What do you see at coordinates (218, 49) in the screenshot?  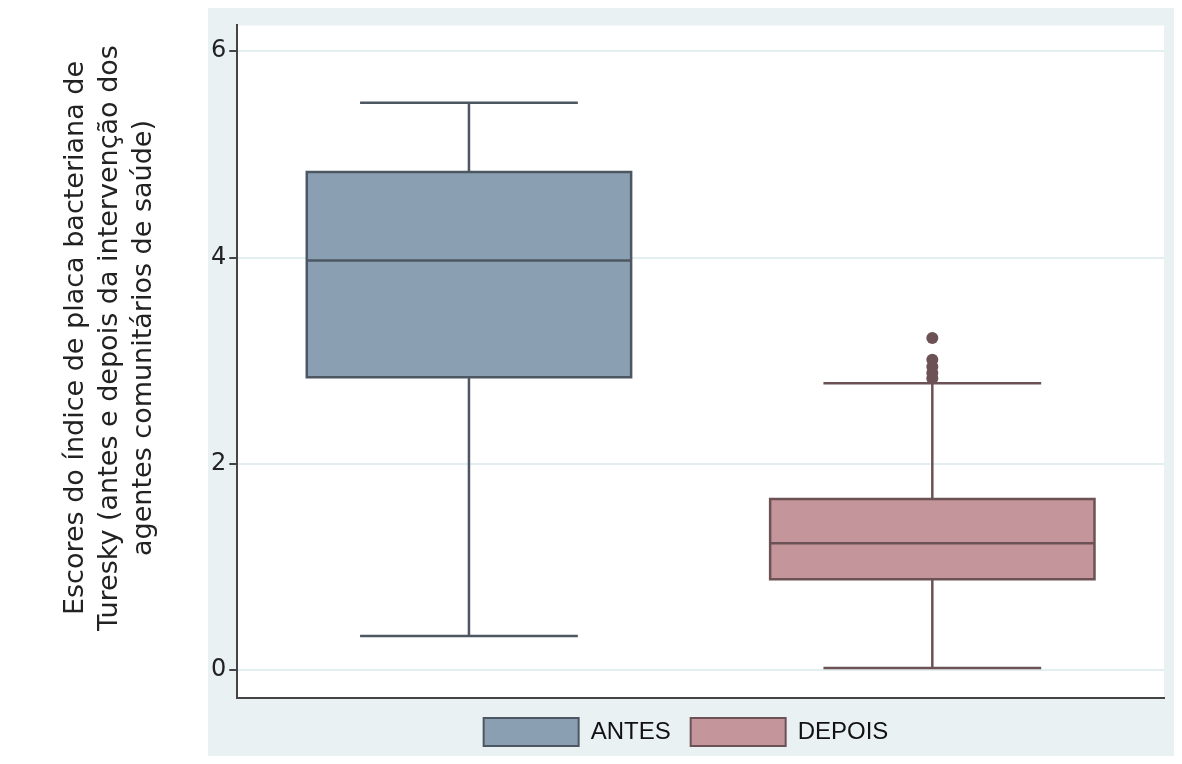 I see `y-tick-label: 6` at bounding box center [218, 49].